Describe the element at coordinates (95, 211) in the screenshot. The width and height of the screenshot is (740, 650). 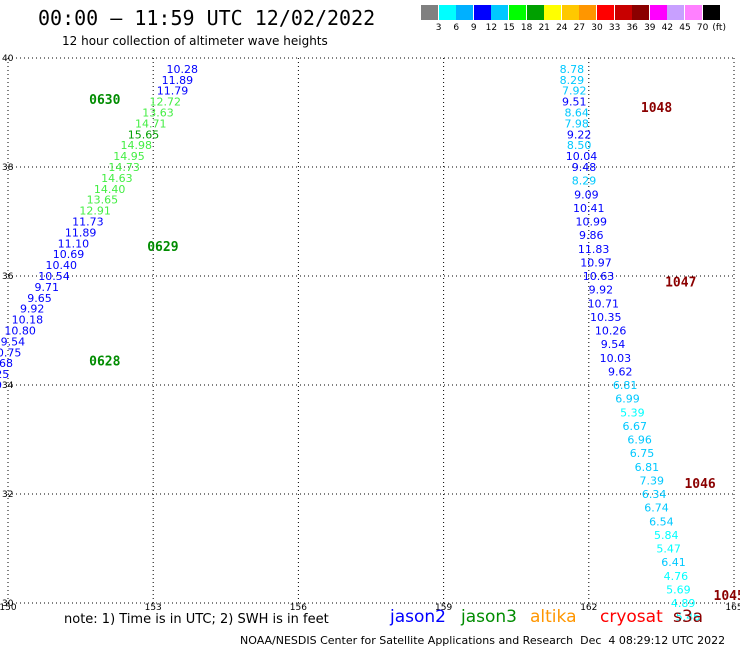
I see `data-point-label: 12.91` at that location.